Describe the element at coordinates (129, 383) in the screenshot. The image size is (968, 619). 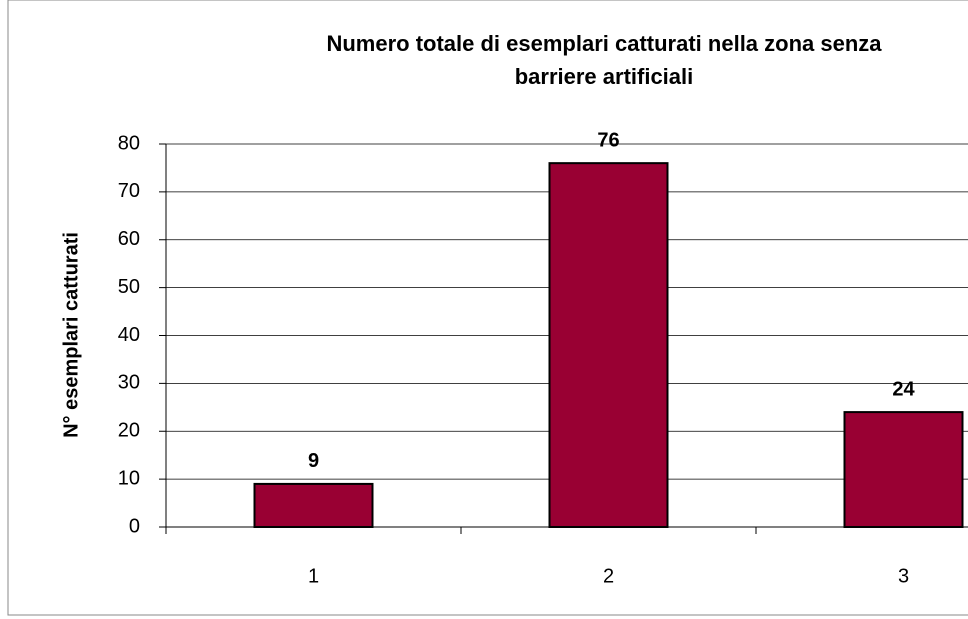
I see `y-tick-label: 30` at that location.